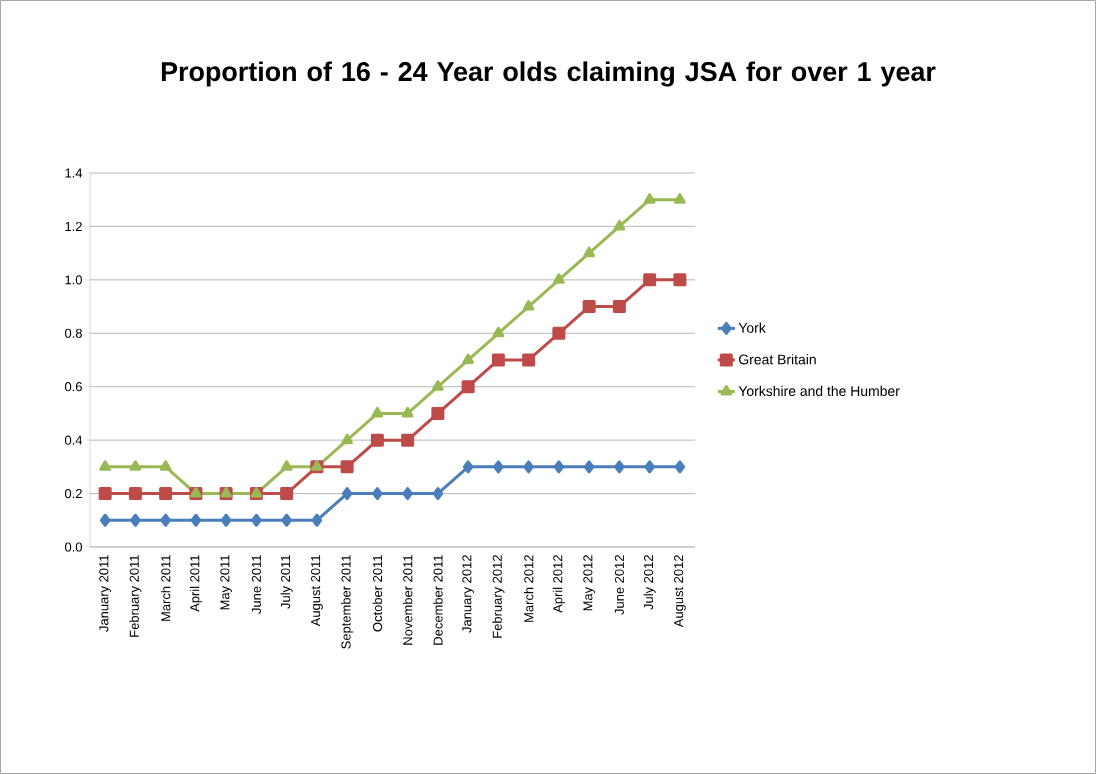  I want to click on x-tick-label: July 2012, so click(649, 582).